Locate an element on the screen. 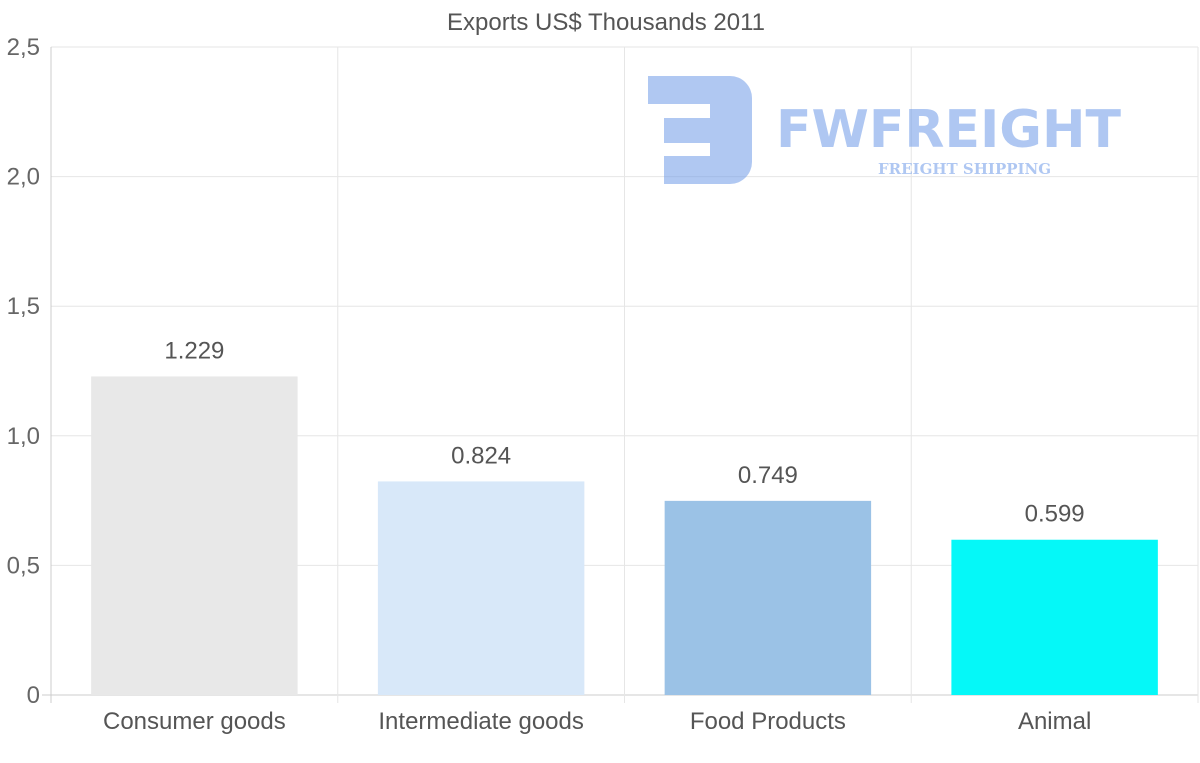 The width and height of the screenshot is (1200, 763). data-label: 0.749 is located at coordinates (768, 475).